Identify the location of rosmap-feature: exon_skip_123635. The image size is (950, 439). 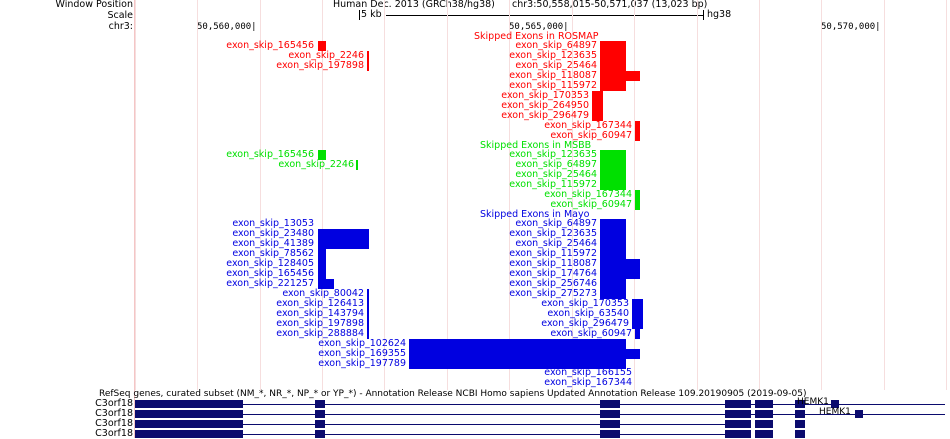
(475, 56).